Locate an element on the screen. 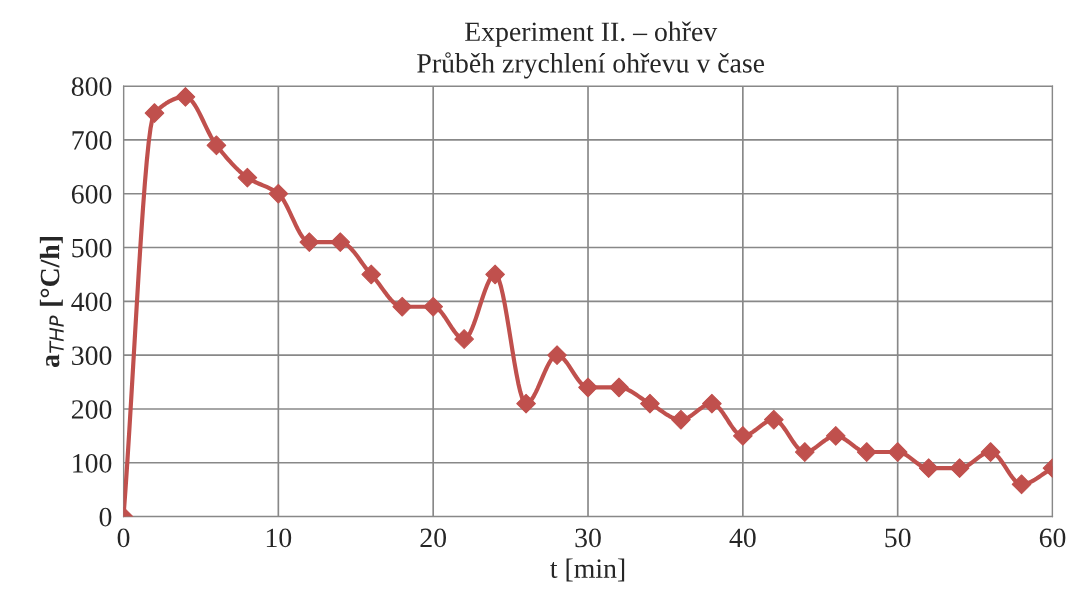  x-tick-label: 50 is located at coordinates (898, 538).